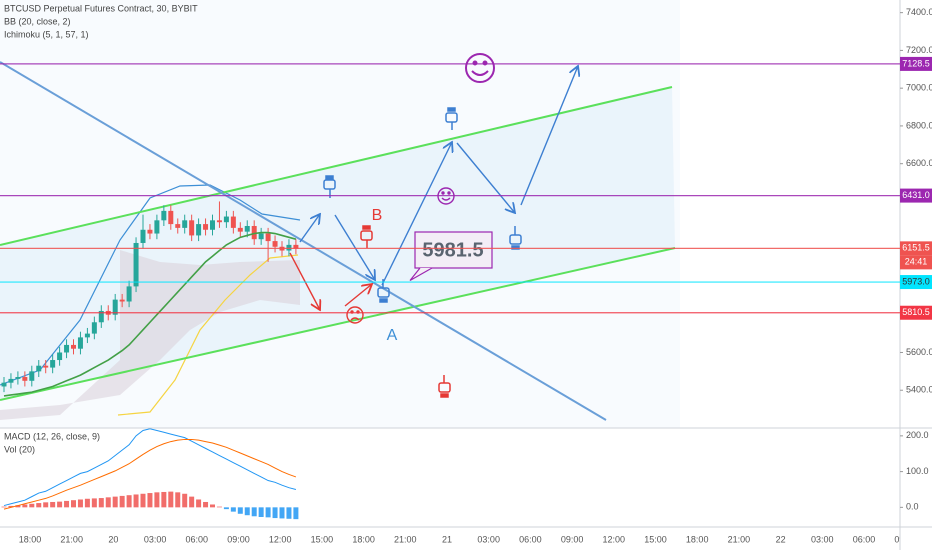 The image size is (932, 550). What do you see at coordinates (19, 449) in the screenshot?
I see `indicator-label: Vol (20)` at bounding box center [19, 449].